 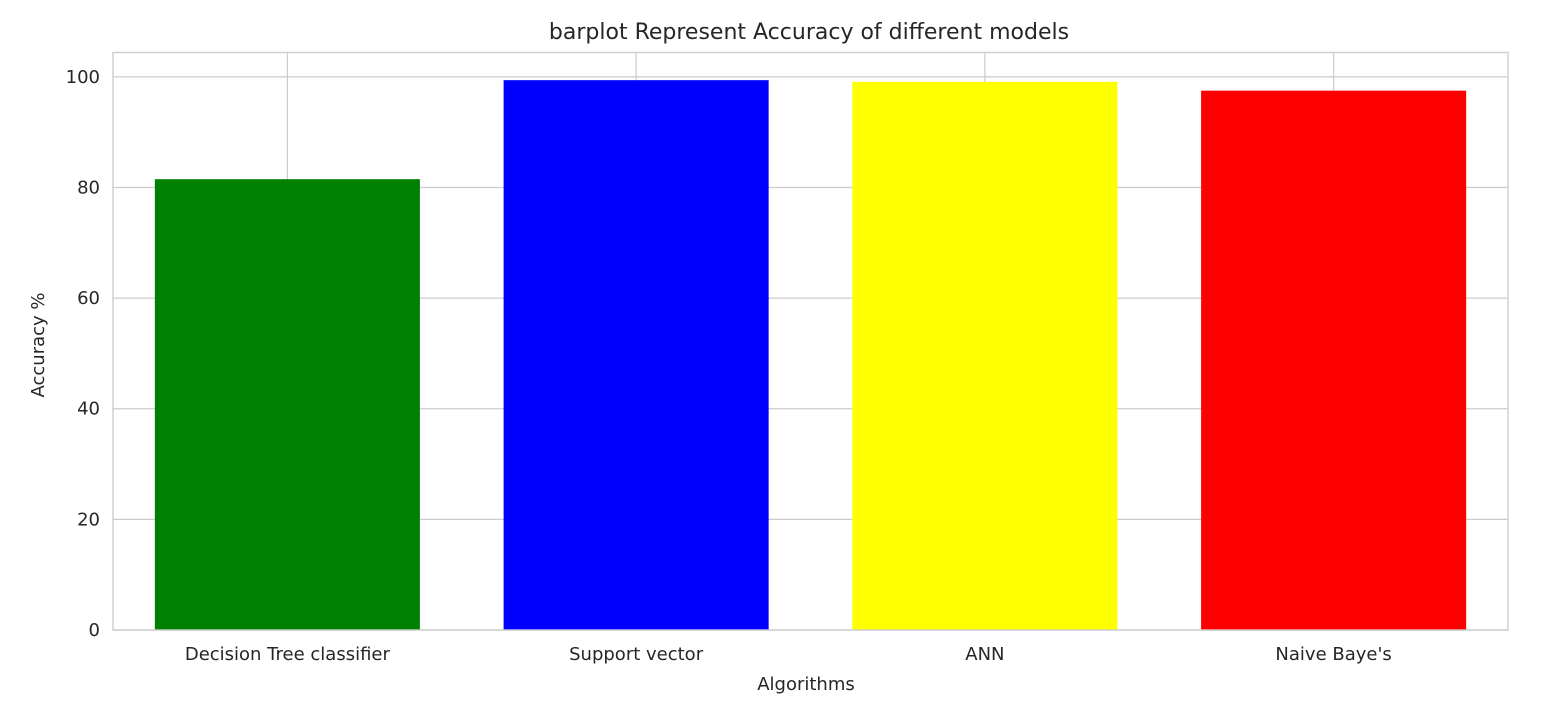 What do you see at coordinates (94, 630) in the screenshot?
I see `y-tick-label: 0` at bounding box center [94, 630].